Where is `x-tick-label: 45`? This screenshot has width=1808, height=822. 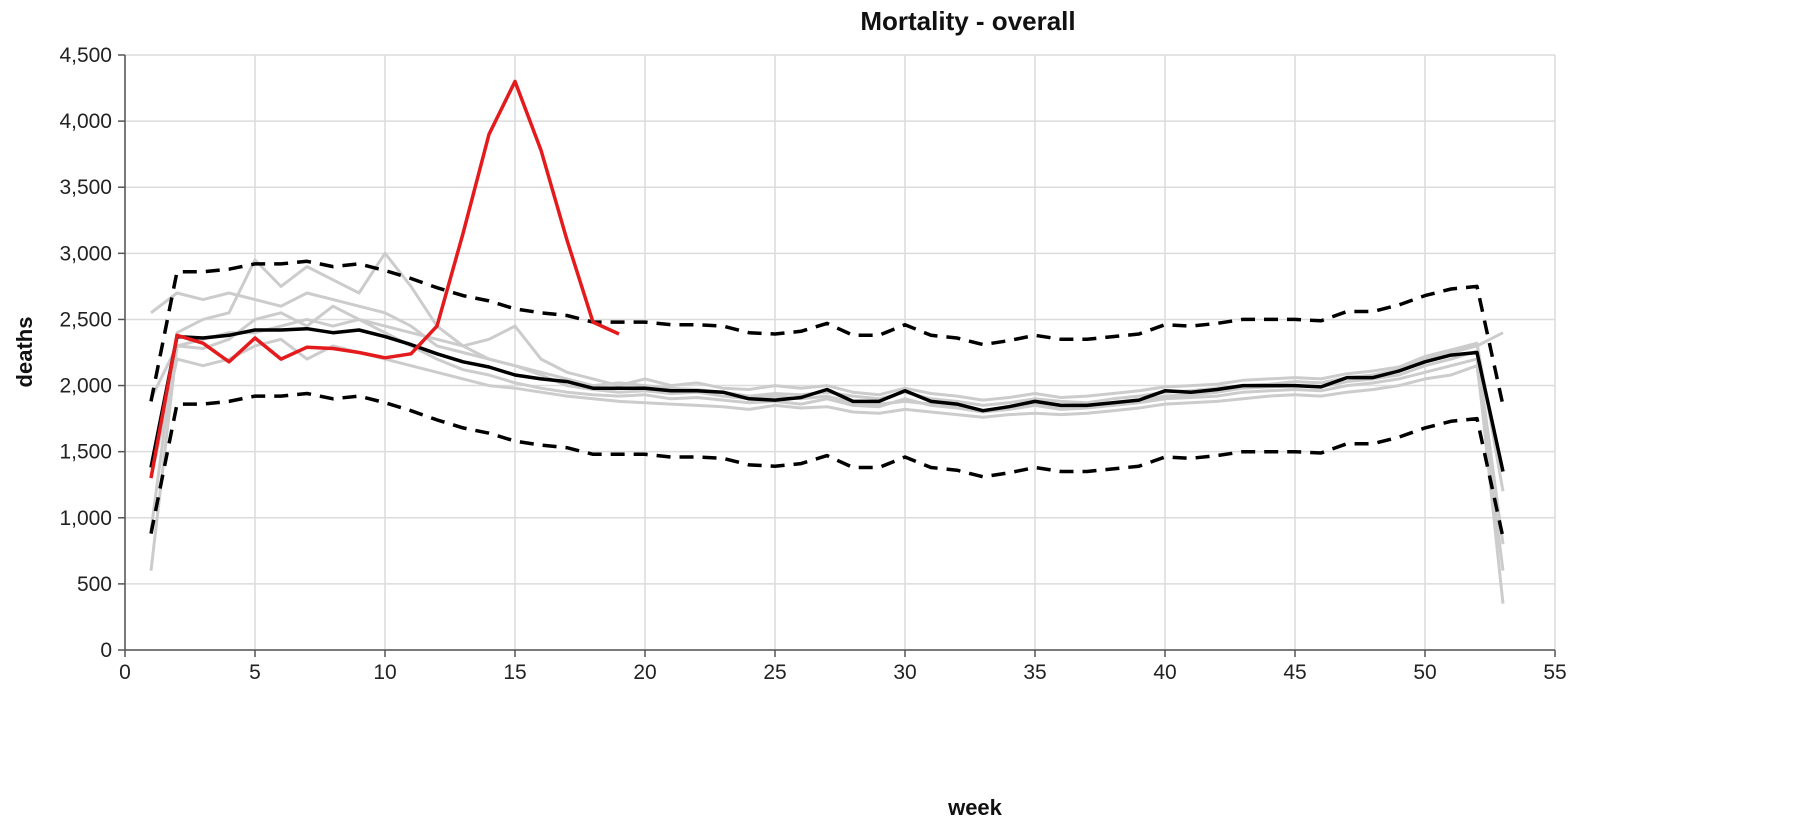 x-tick-label: 45 is located at coordinates (1294, 672).